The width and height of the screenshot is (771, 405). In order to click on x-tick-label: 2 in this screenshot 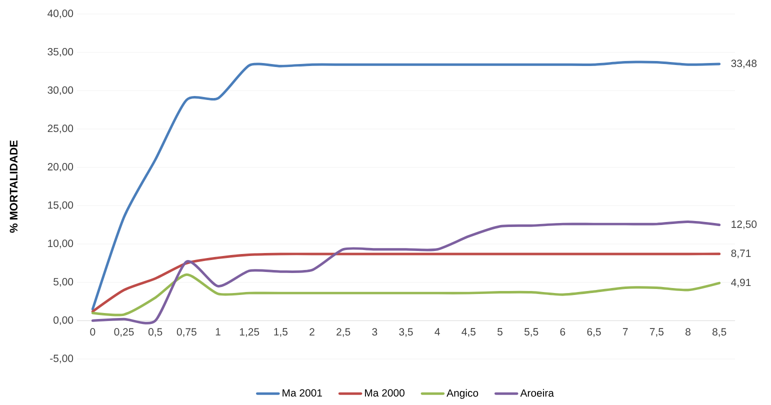, I will do `click(312, 332)`.